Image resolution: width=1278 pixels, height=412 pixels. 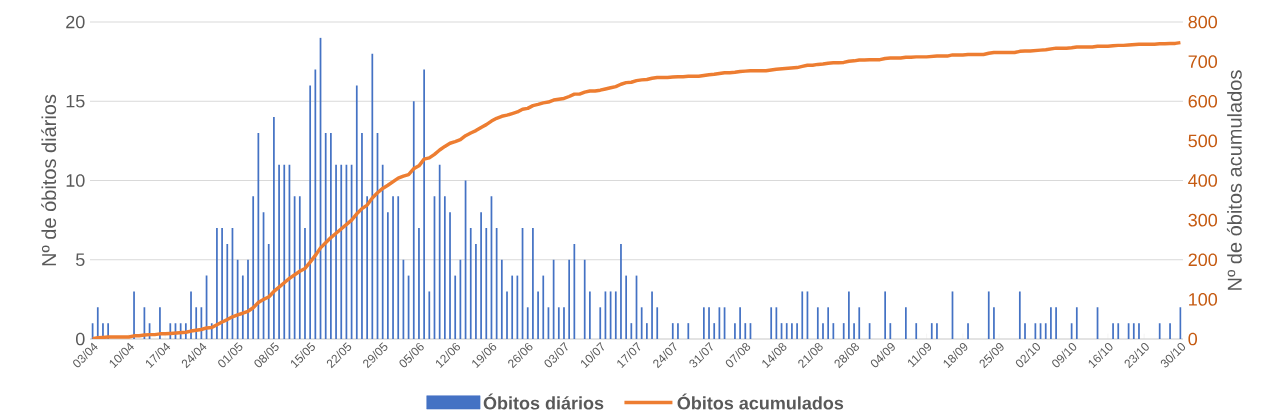 I want to click on y2-tick-label: 400, so click(x=1203, y=180).